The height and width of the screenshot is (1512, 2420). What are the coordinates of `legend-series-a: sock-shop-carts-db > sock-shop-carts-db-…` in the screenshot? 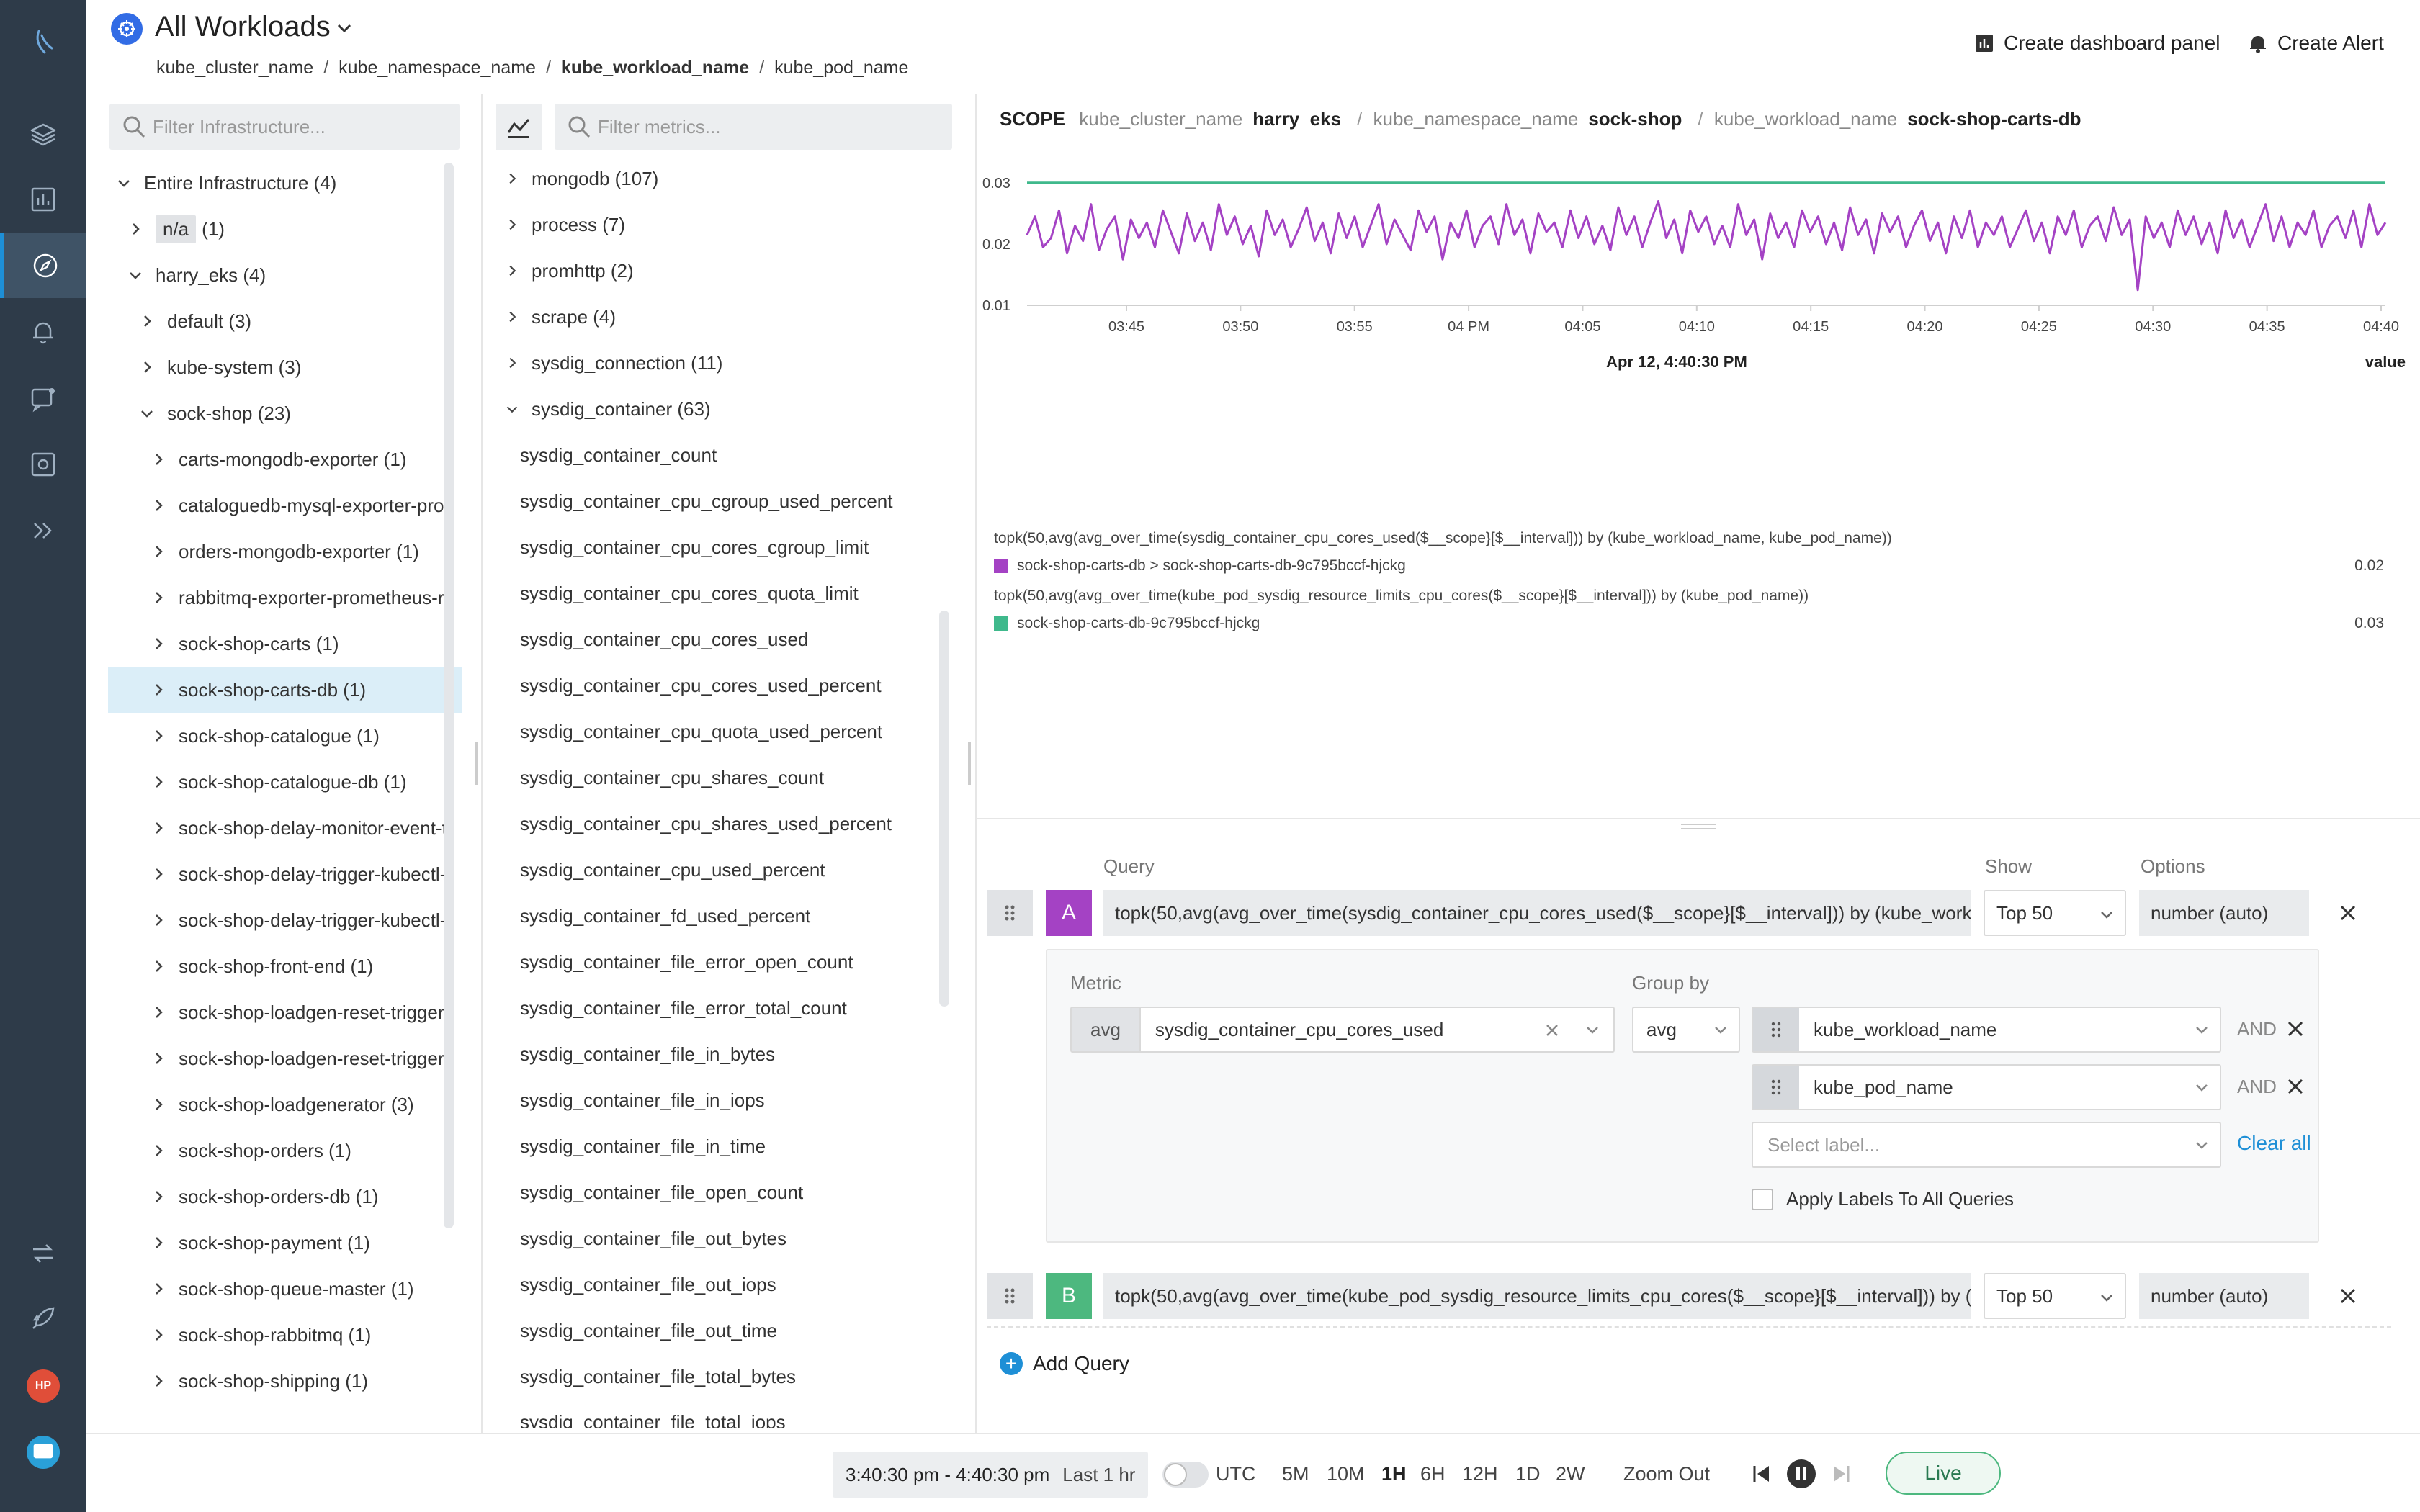 It's located at (1689, 566).